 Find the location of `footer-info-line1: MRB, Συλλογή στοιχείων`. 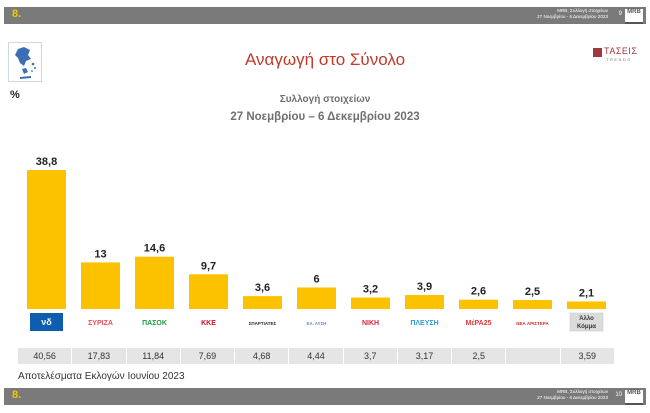

footer-info-line1: MRB, Συλλογή στοιχείων is located at coordinates (582, 391).